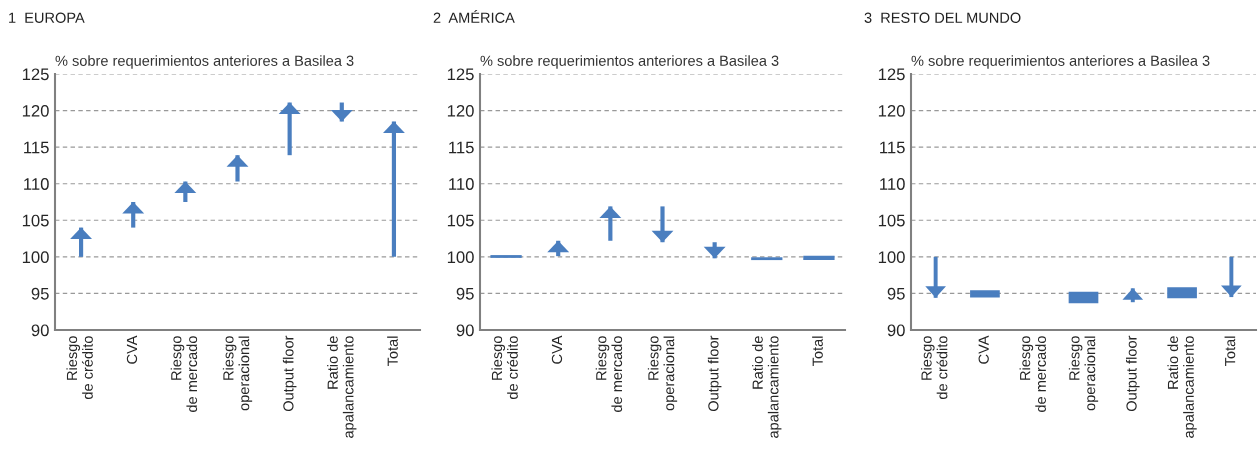  Describe the element at coordinates (47, 17) in the screenshot. I see `chart-title: 1 EUROPA` at that location.